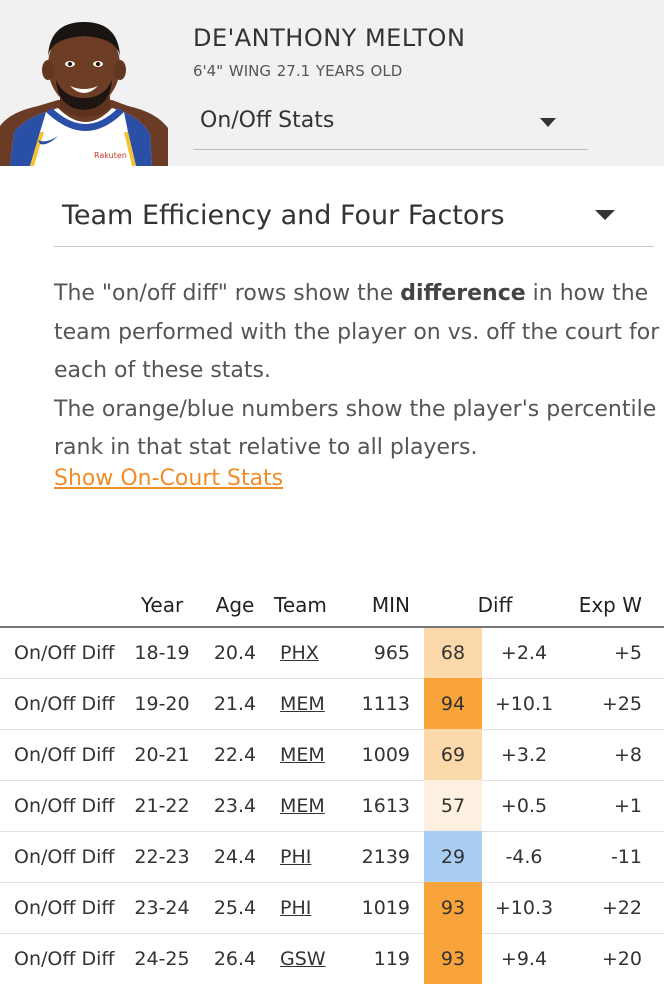 The image size is (664, 1000). I want to click on percentile-badge: 68, so click(453, 652).